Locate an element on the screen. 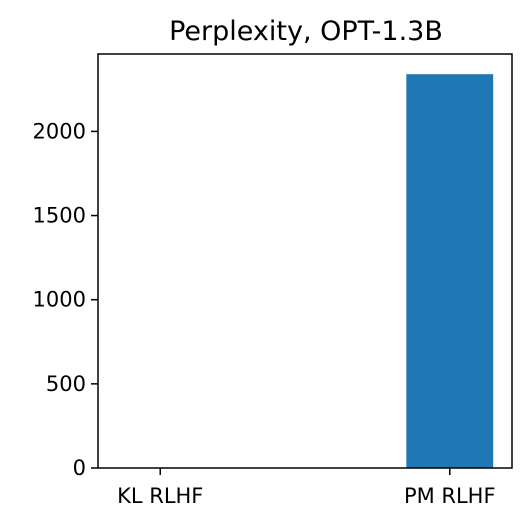 This screenshot has width=532, height=528. y-tick-label: 500 is located at coordinates (66, 384).